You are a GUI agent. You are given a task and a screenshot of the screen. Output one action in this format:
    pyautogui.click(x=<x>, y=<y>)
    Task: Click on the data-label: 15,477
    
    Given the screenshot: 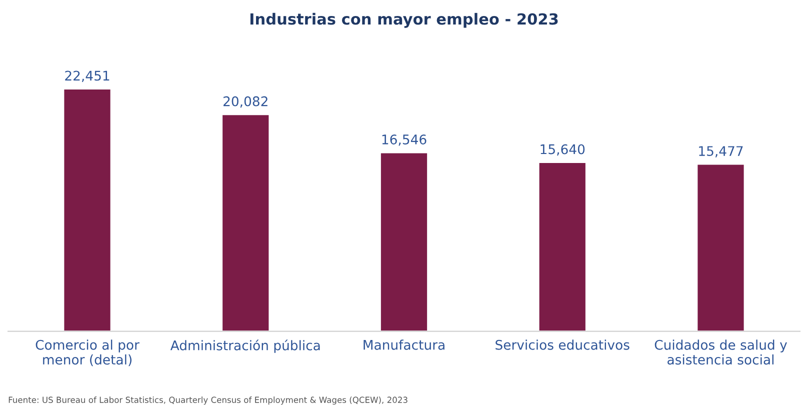 What is the action you would take?
    pyautogui.click(x=721, y=152)
    